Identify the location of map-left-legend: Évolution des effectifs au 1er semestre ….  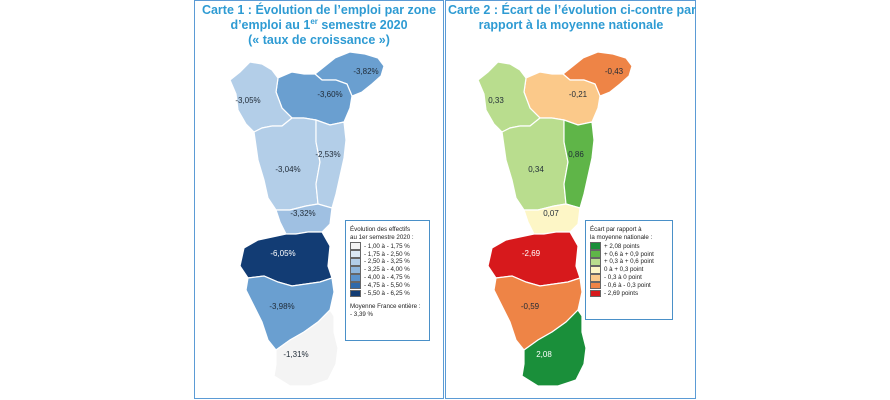
(387, 280).